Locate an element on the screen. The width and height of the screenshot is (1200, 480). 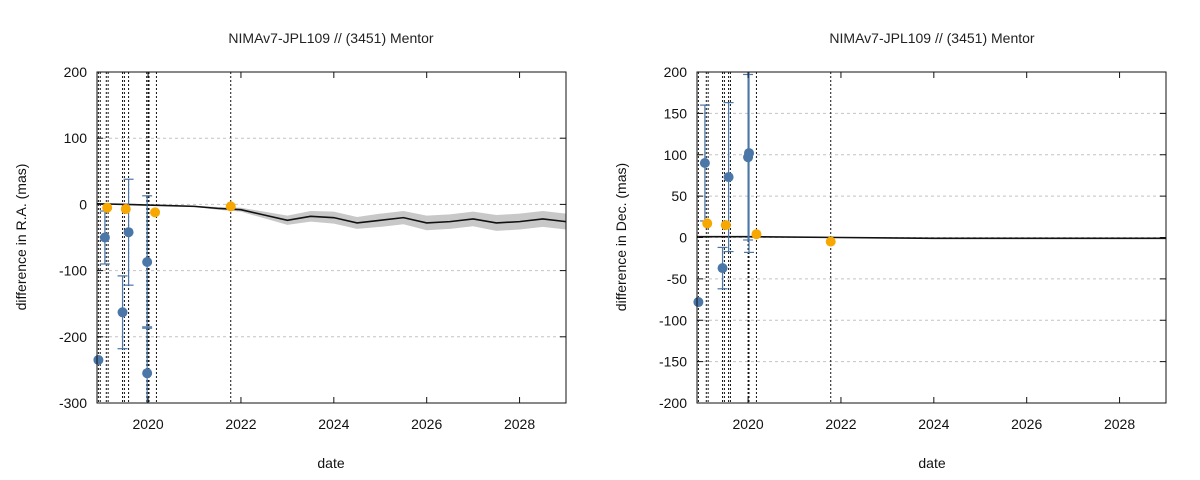
ra-chart-title: NIMAv7-JPL109 // (3451) Mentor is located at coordinates (331, 38).